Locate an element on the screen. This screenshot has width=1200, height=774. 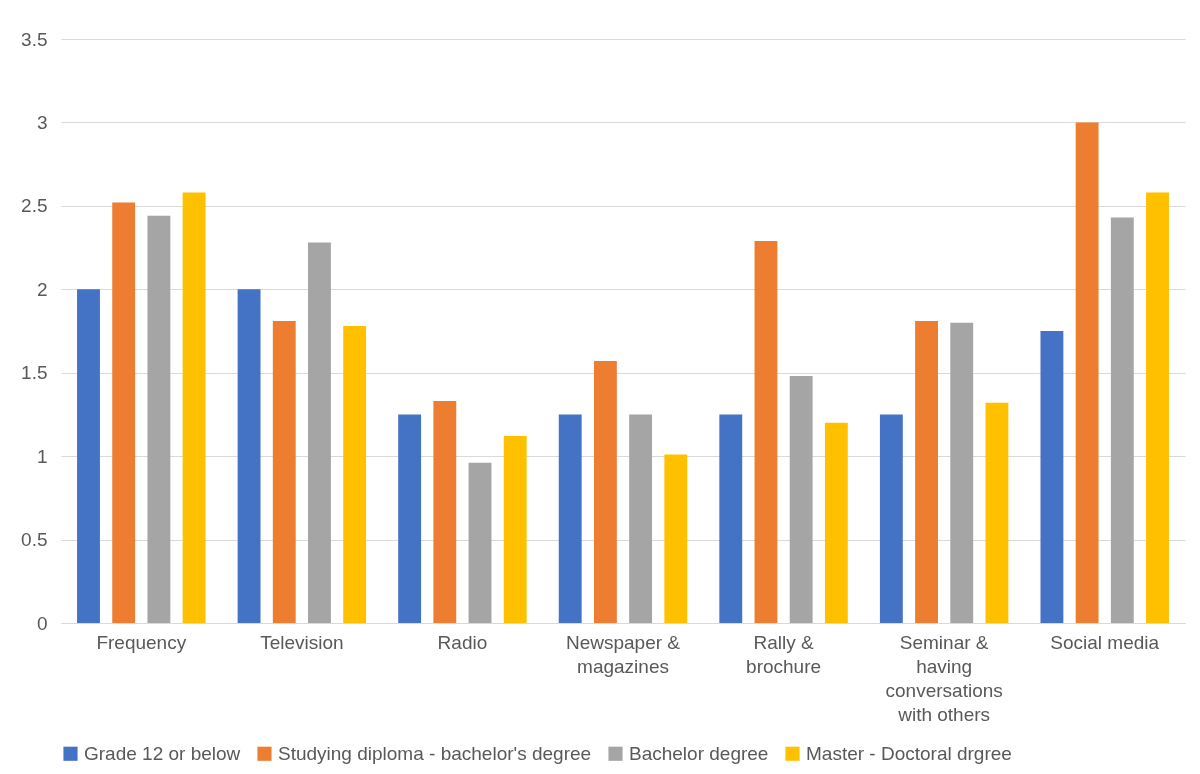
x-tick-label: Seminar & having conversations with others is located at coordinates (944, 678).